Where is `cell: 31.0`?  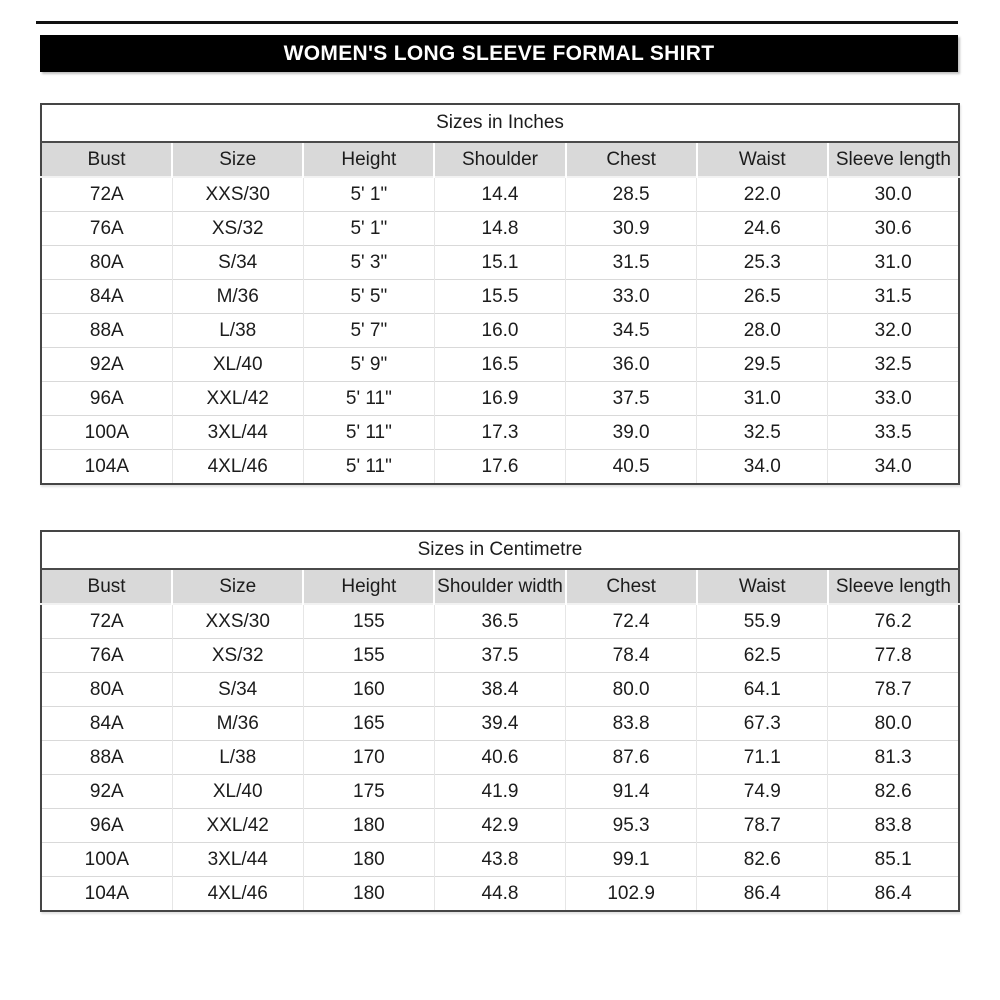
cell: 31.0 is located at coordinates (762, 398).